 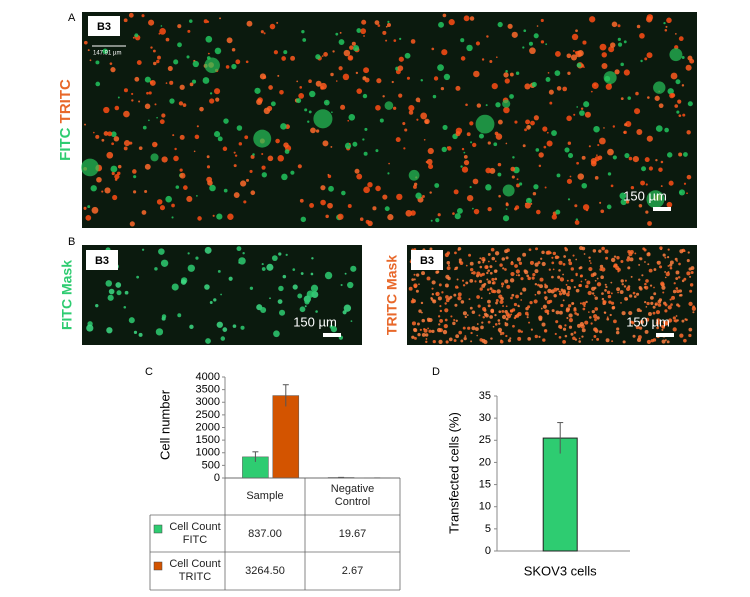 I want to click on cell-cluster, so click(x=655, y=199).